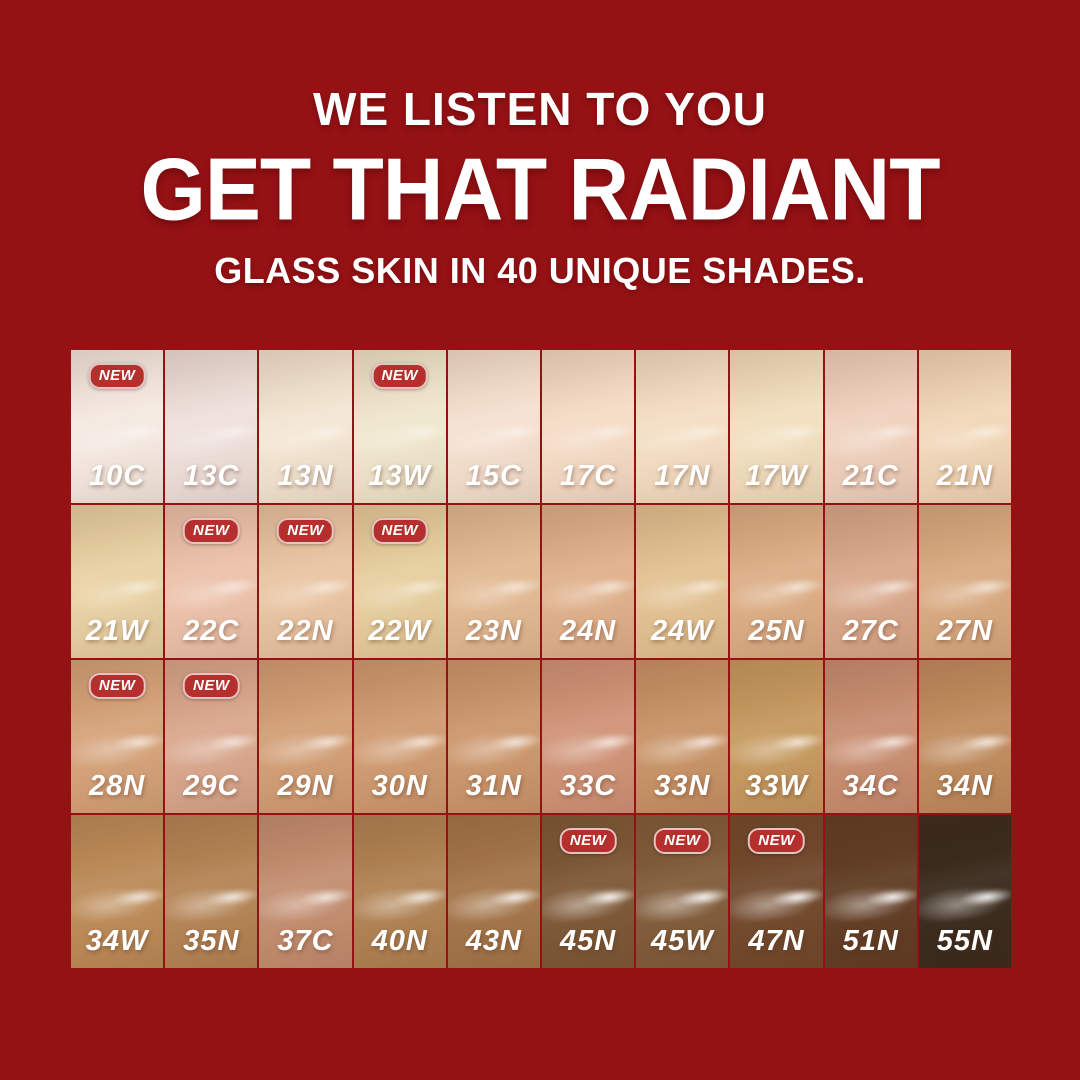 The height and width of the screenshot is (1080, 1080). What do you see at coordinates (776, 786) in the screenshot?
I see `shade-label: 33W` at bounding box center [776, 786].